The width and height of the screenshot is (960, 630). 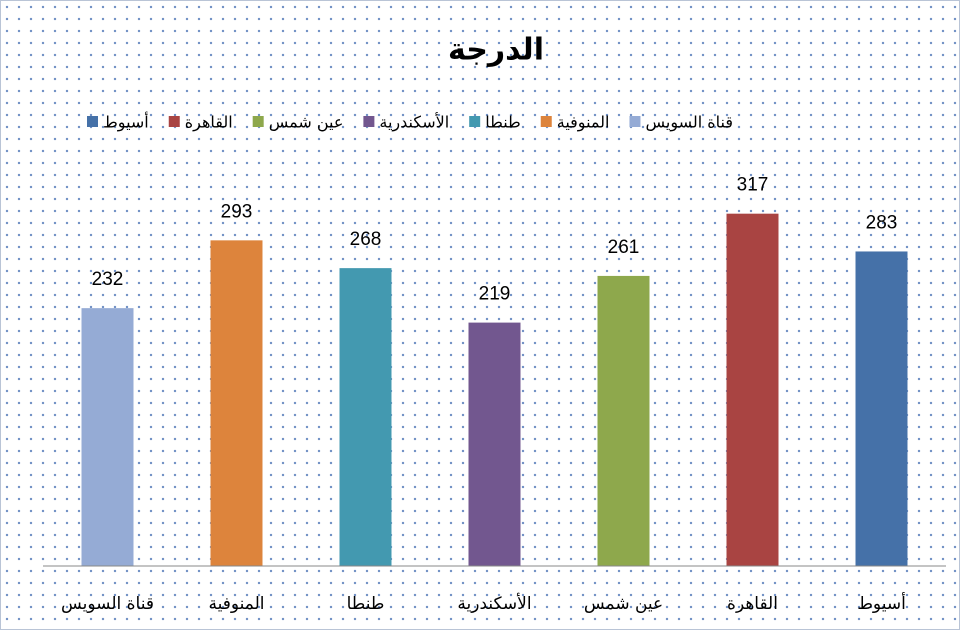 What do you see at coordinates (689, 123) in the screenshot?
I see `legend-label: قناة السويس` at bounding box center [689, 123].